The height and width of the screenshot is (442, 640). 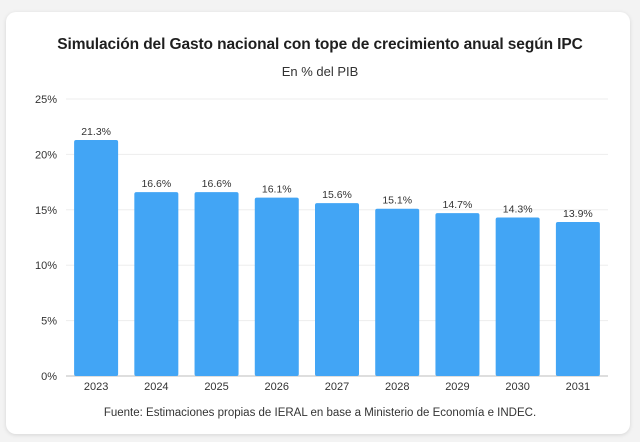 What do you see at coordinates (517, 387) in the screenshot?
I see `x-tick-label: 2030` at bounding box center [517, 387].